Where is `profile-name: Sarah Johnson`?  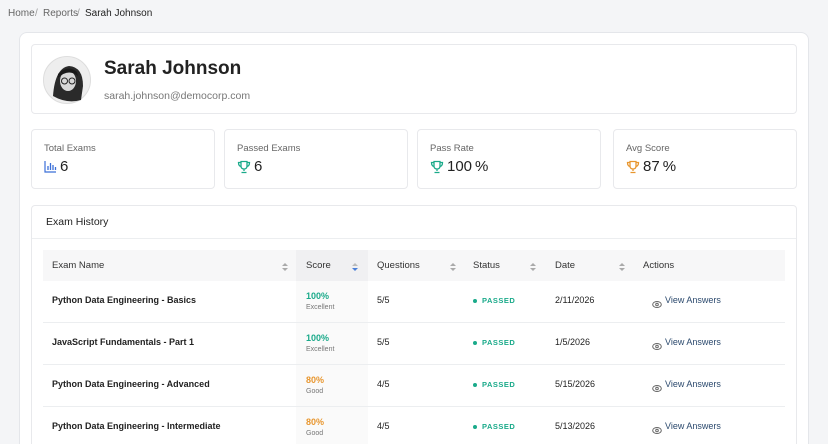
profile-name: Sarah Johnson is located at coordinates (173, 68).